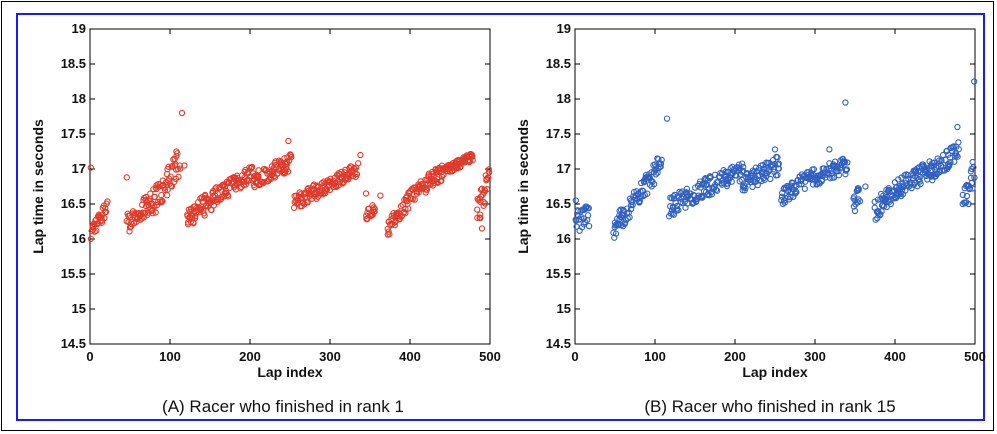  What do you see at coordinates (79, 168) in the screenshot?
I see `y-tick-label: 17` at bounding box center [79, 168].